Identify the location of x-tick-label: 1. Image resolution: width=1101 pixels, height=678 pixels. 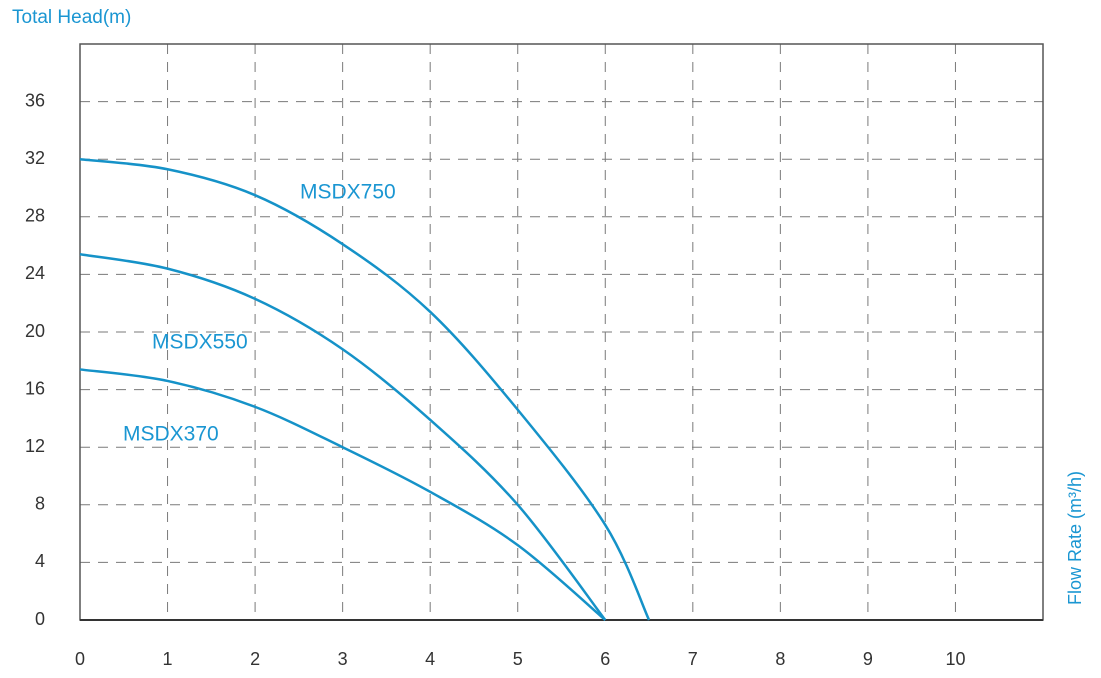
(168, 659).